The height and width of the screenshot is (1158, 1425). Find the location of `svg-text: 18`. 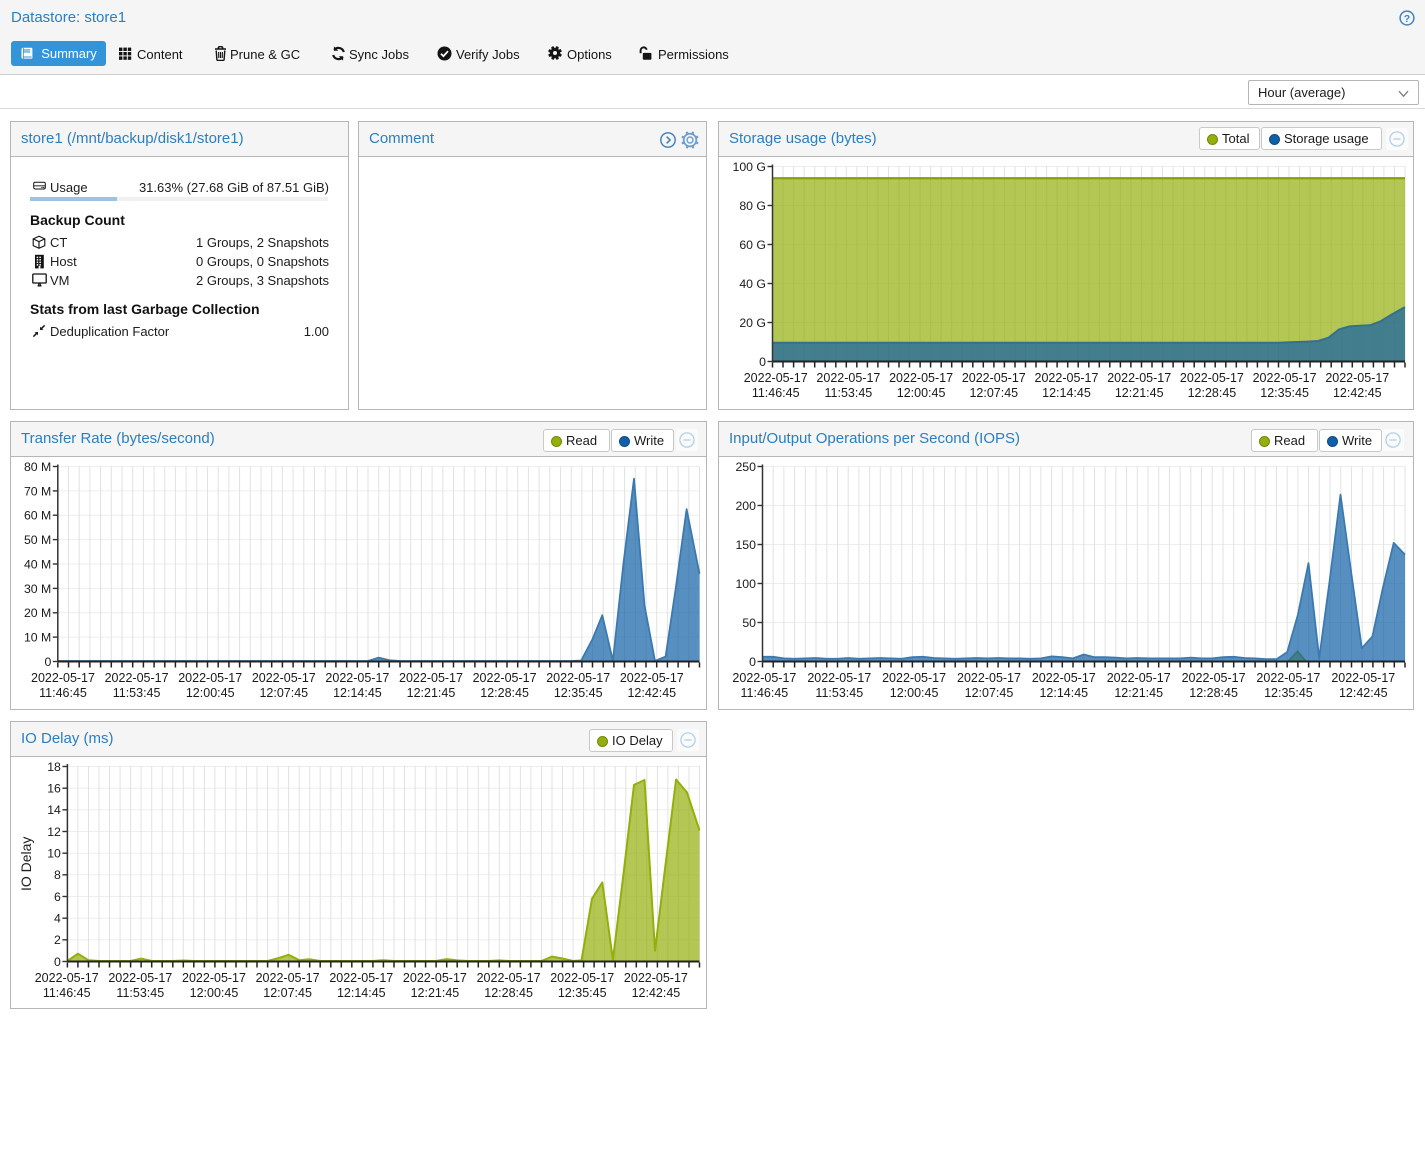

svg-text: 18 is located at coordinates (54, 767).